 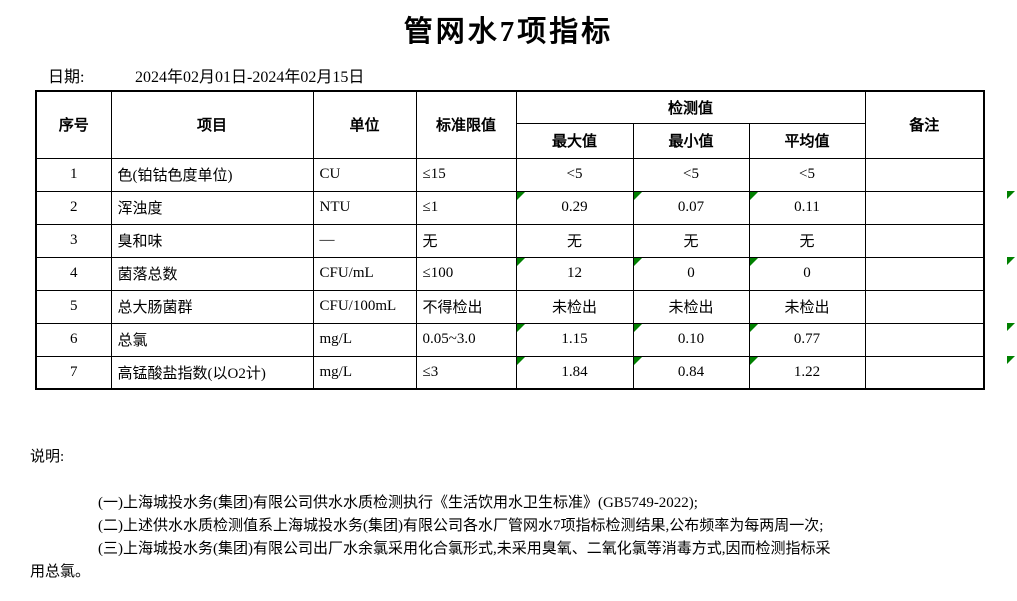 I want to click on col-header-seq: 序号, so click(x=73, y=124).